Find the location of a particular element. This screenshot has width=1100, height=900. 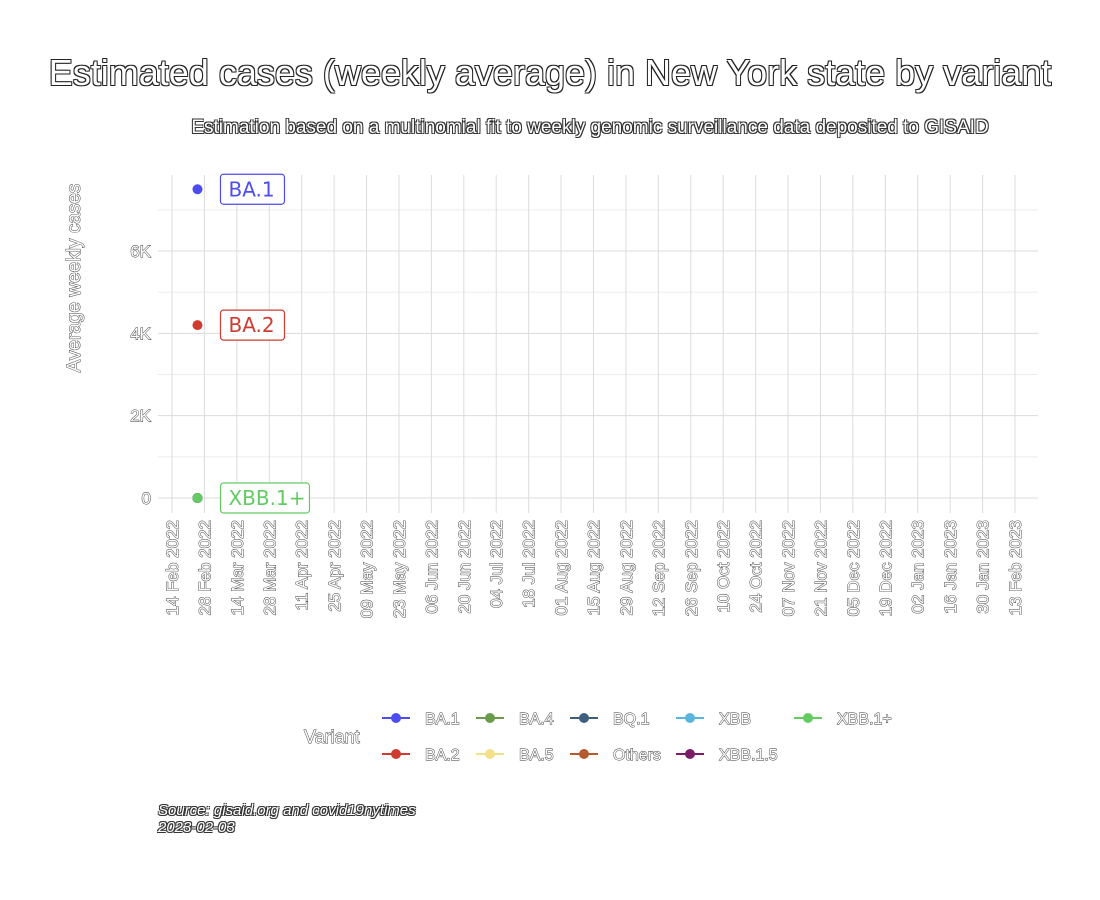

x-tick-label: 24 Oct 2022 is located at coordinates (756, 566).